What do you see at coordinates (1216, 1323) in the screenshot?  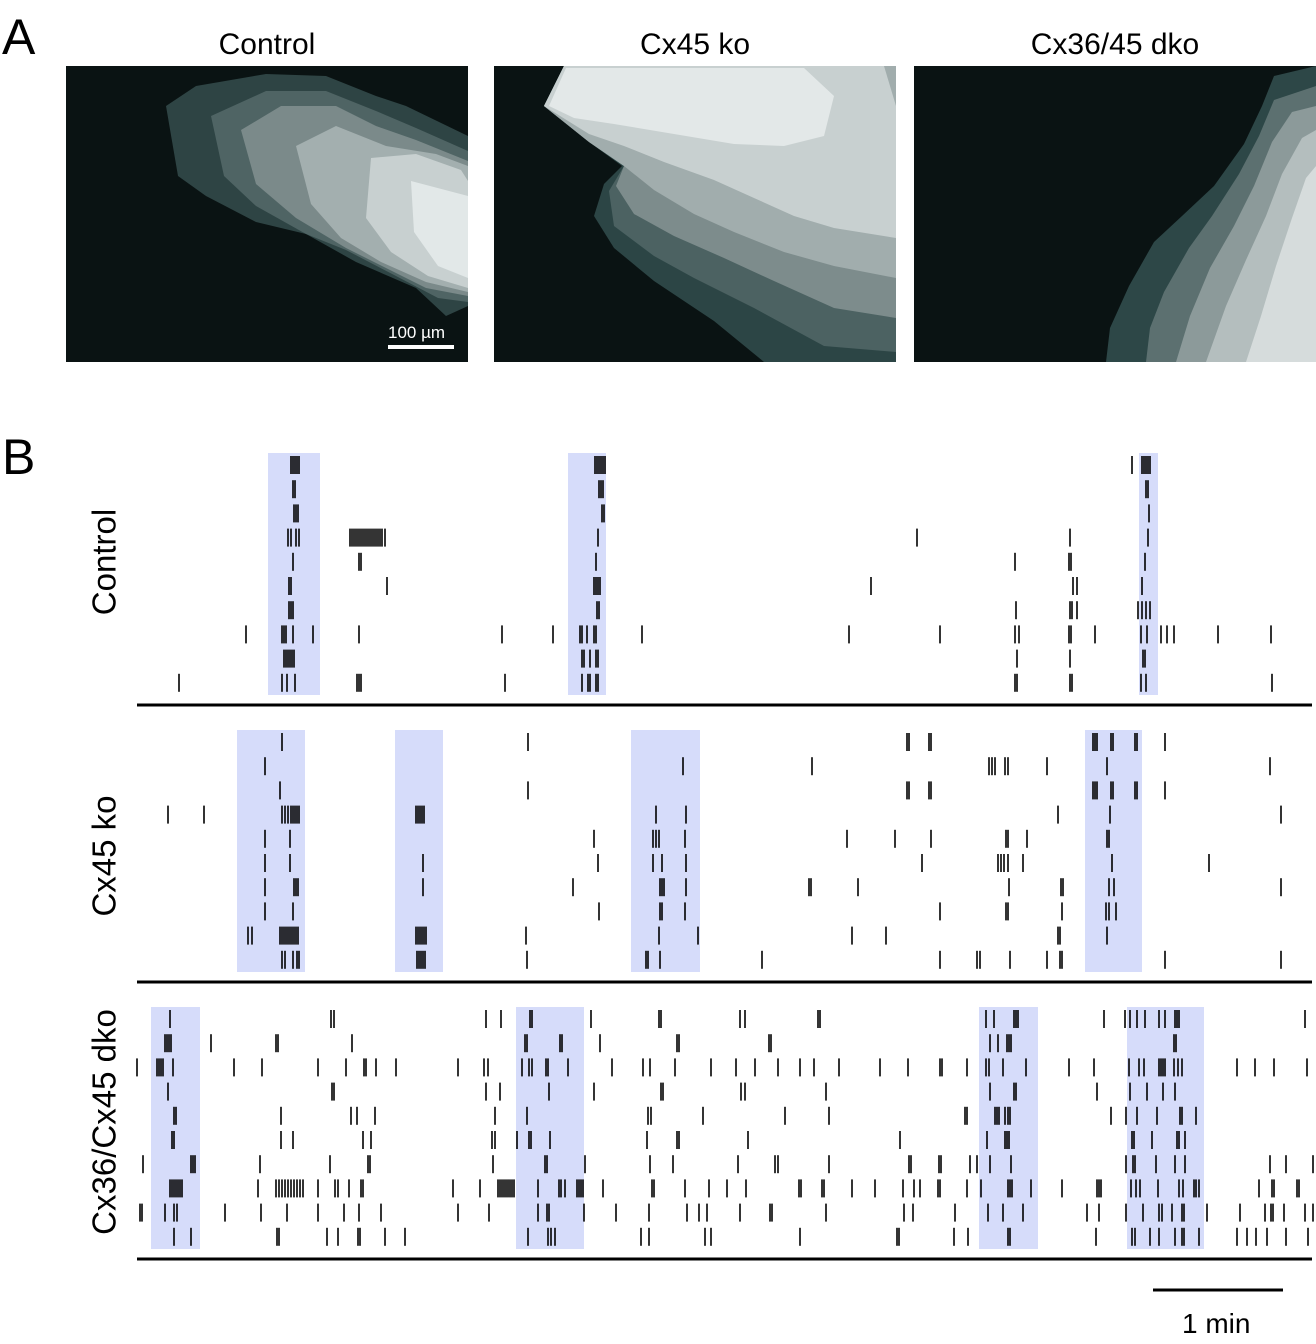 I see `time-scalebar-label: 1 min` at bounding box center [1216, 1323].